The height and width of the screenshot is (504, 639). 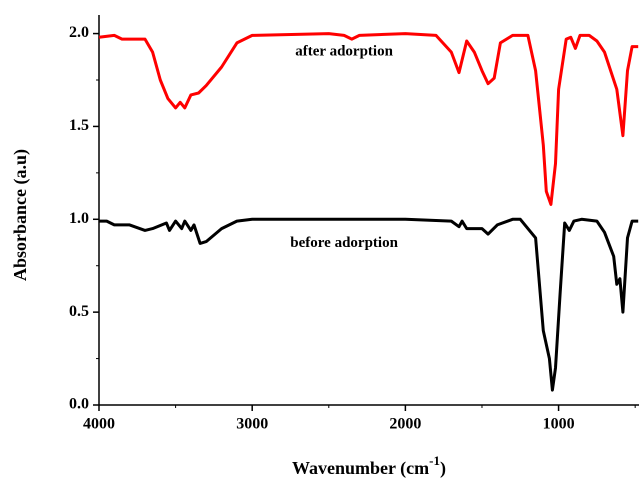 I want to click on x-label-end: ), so click(x=443, y=468).